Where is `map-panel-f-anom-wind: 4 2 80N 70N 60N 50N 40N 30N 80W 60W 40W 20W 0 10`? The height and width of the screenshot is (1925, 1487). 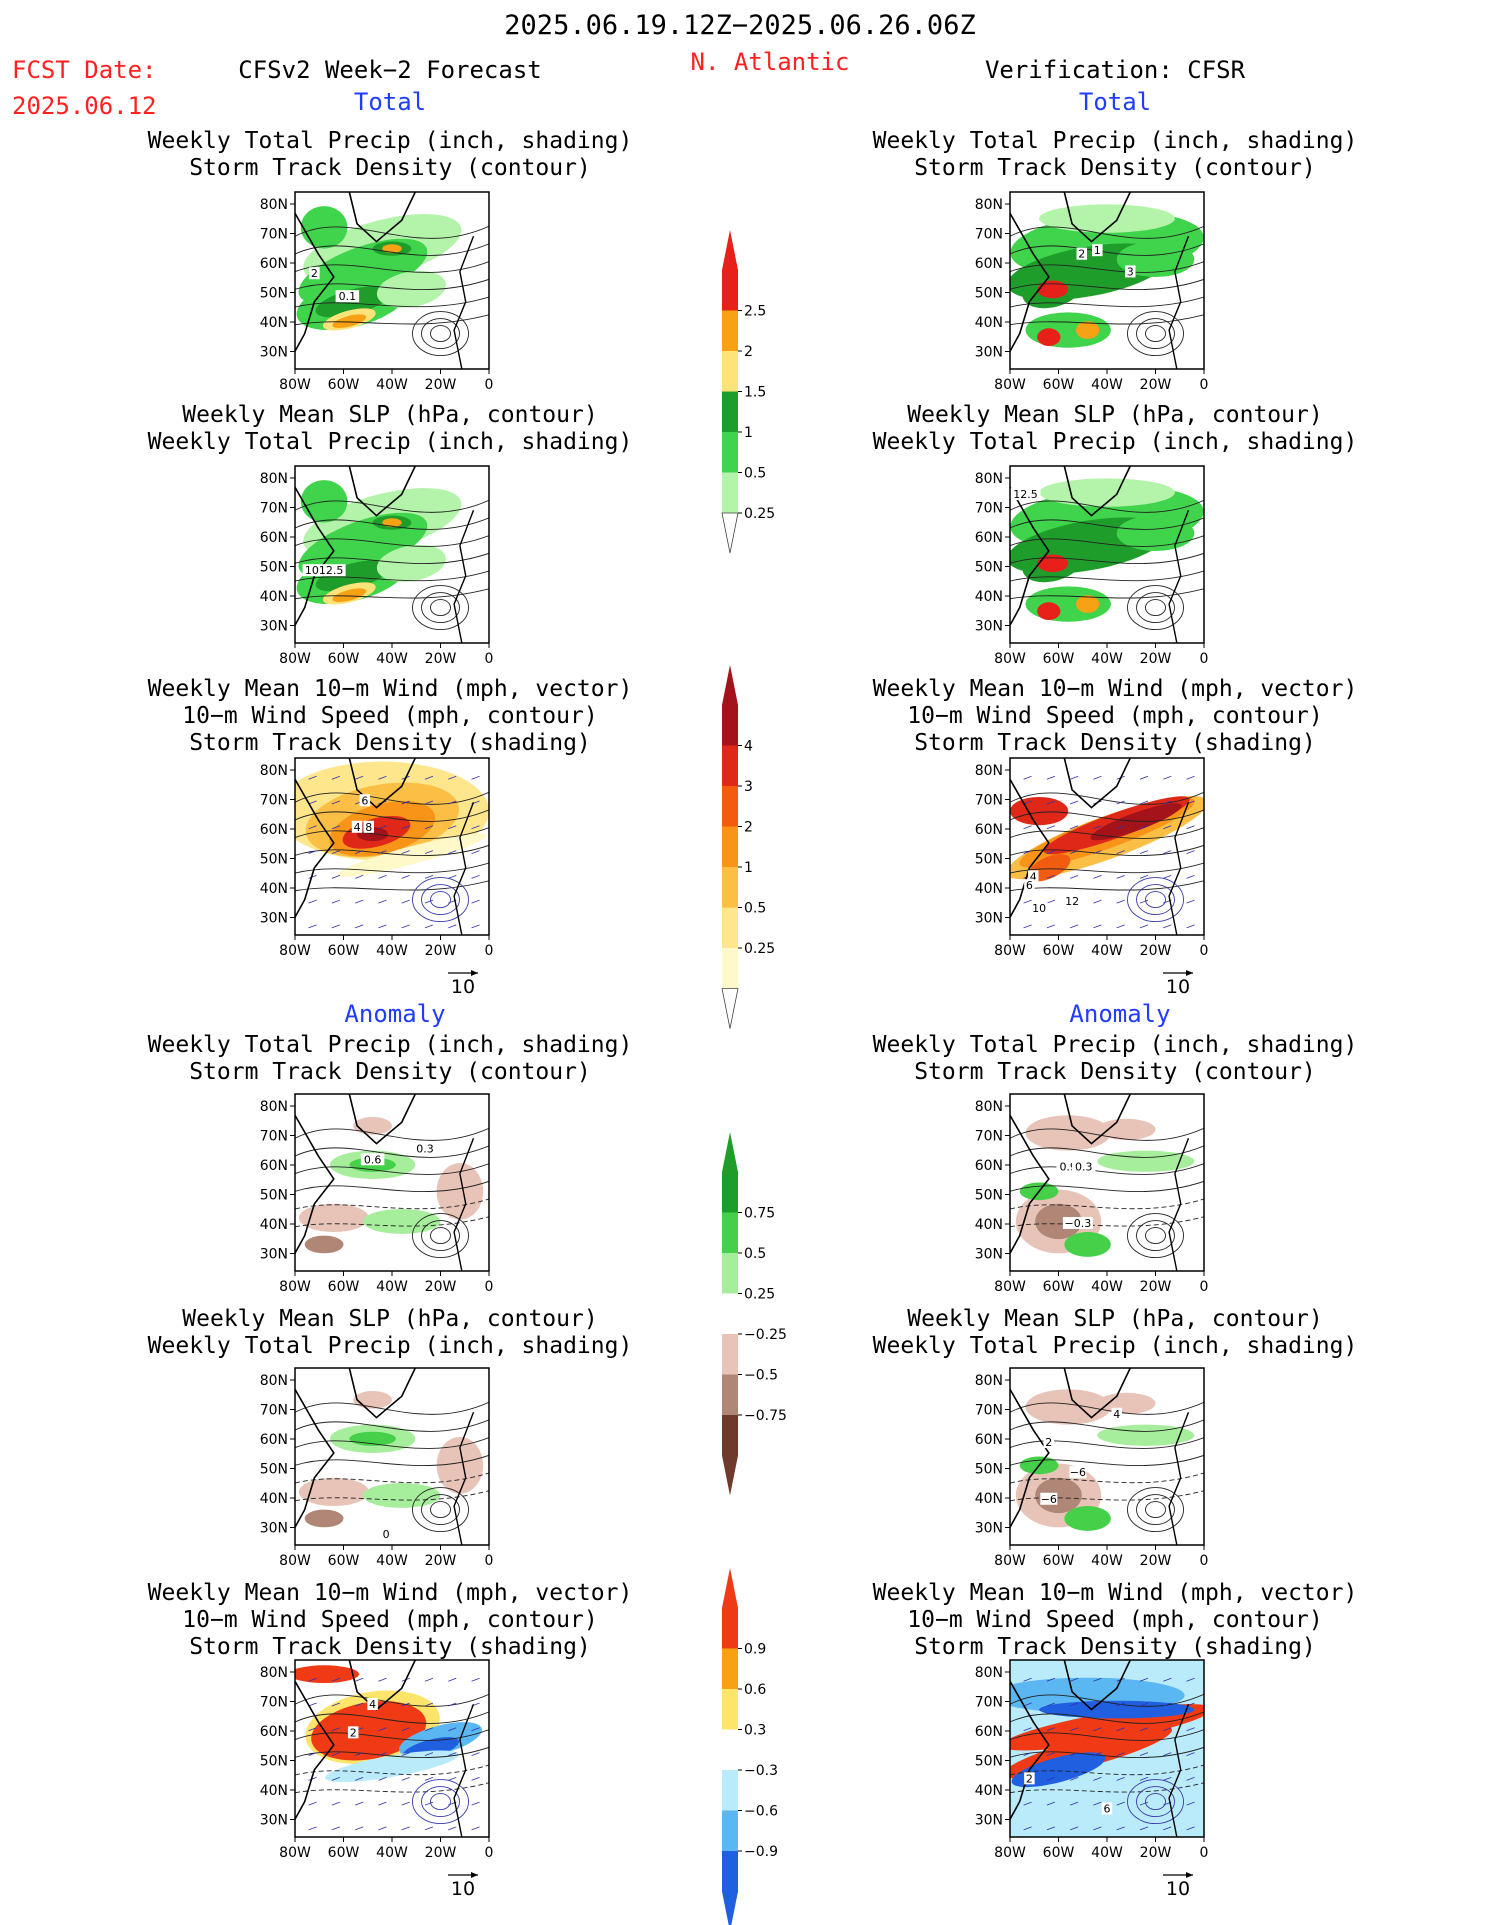
map-panel-f-anom-wind: 4 2 80N 70N 60N 50N 40N 30N 80W 60W 40W 20W 0 10 is located at coordinates (376, 1779).